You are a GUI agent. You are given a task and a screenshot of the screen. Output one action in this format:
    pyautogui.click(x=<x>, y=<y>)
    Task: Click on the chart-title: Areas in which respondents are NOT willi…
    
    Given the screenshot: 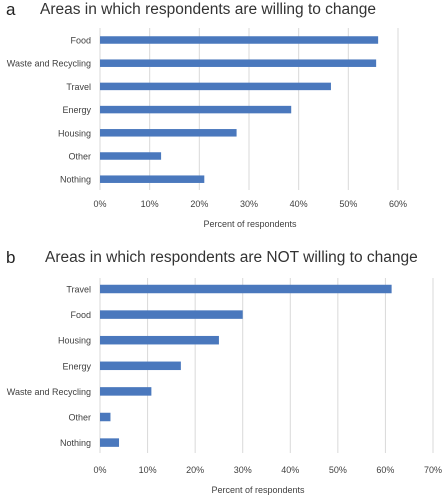 What is the action you would take?
    pyautogui.click(x=231, y=257)
    